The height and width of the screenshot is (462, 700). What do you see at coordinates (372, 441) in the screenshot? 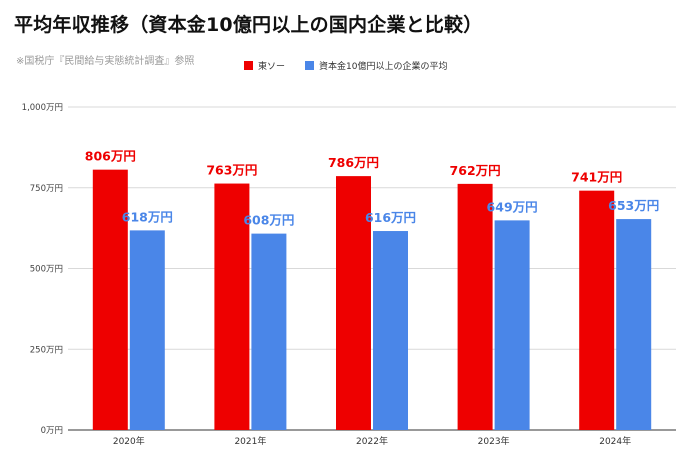
I see `x-tick-label: 2022年` at bounding box center [372, 441].